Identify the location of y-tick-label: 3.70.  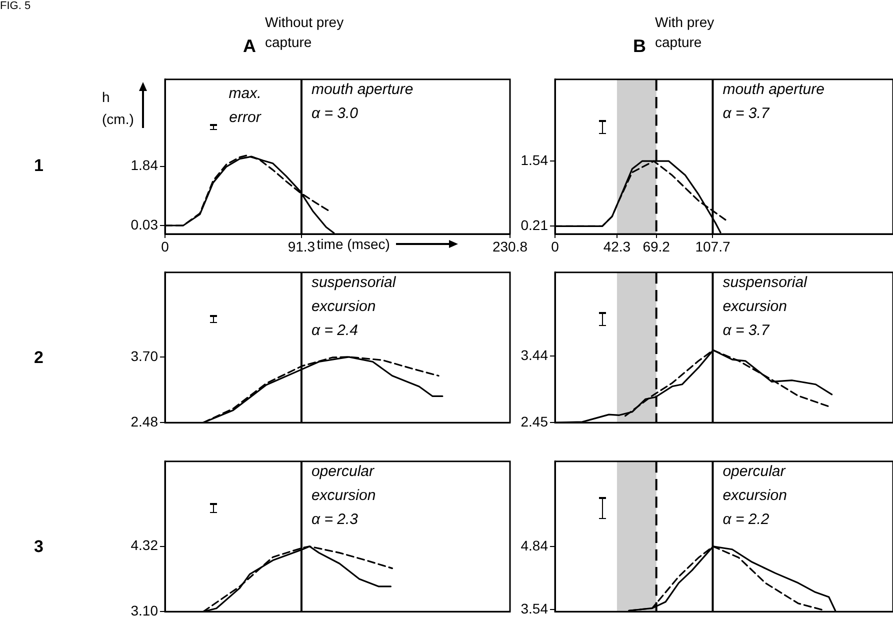
(144, 356).